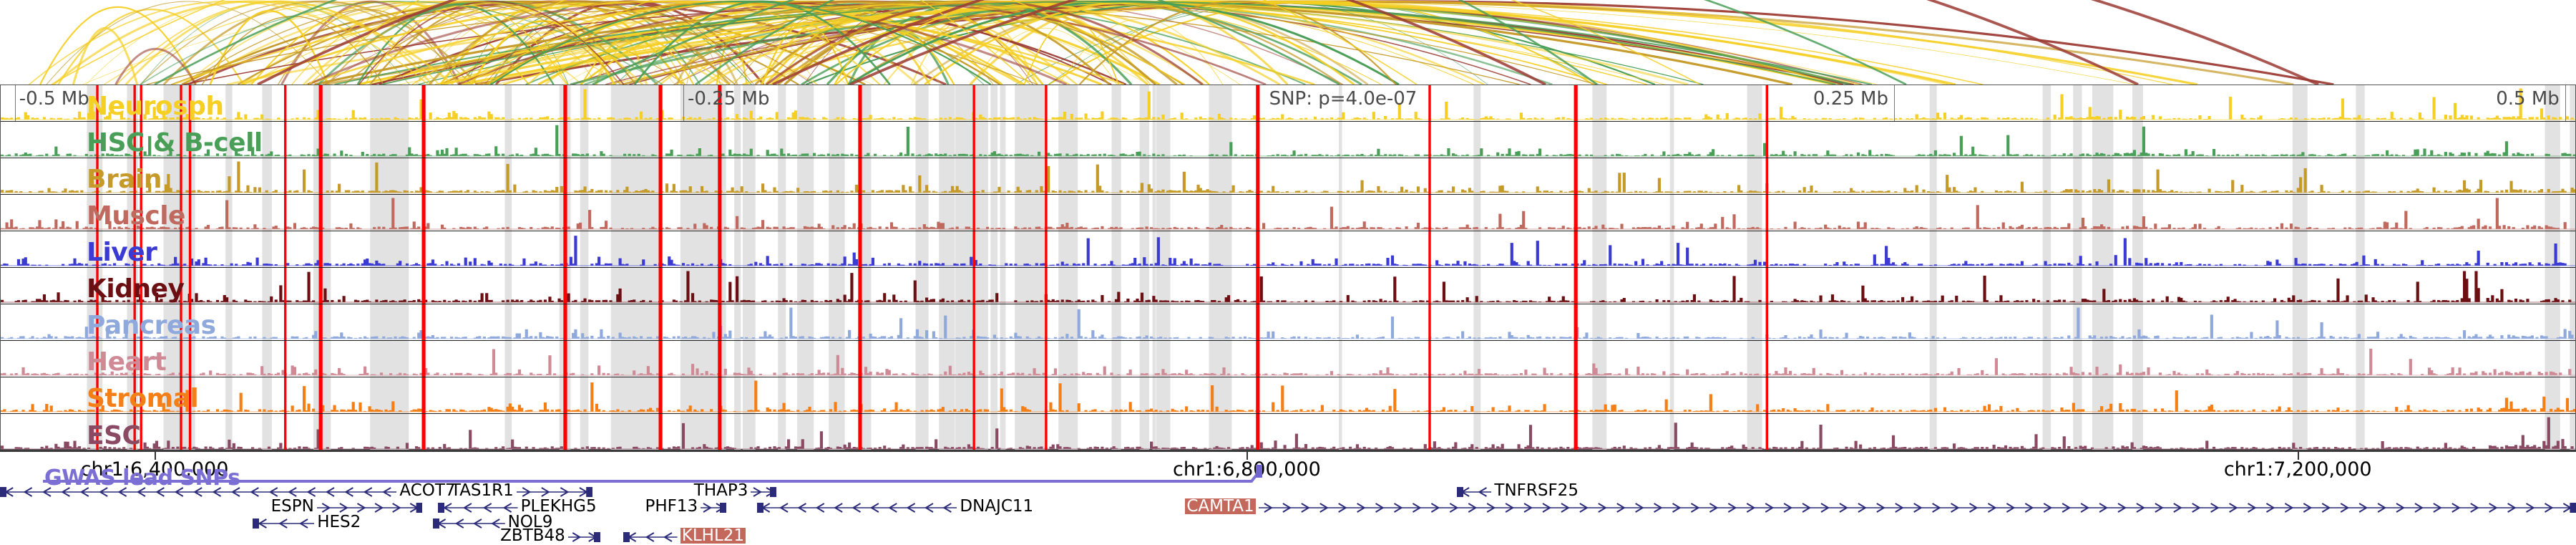 This screenshot has width=2576, height=545. What do you see at coordinates (1881, 507) in the screenshot?
I see `gene-camta1: CAMTA1` at bounding box center [1881, 507].